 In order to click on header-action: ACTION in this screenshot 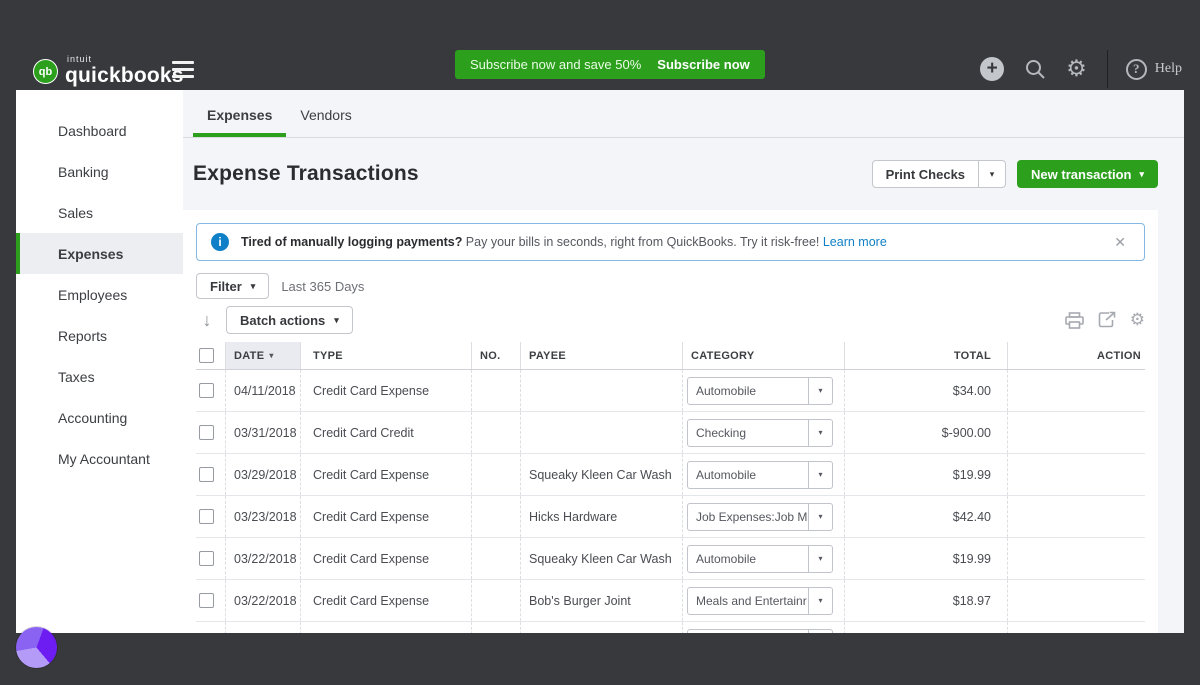, I will do `click(1119, 355)`.